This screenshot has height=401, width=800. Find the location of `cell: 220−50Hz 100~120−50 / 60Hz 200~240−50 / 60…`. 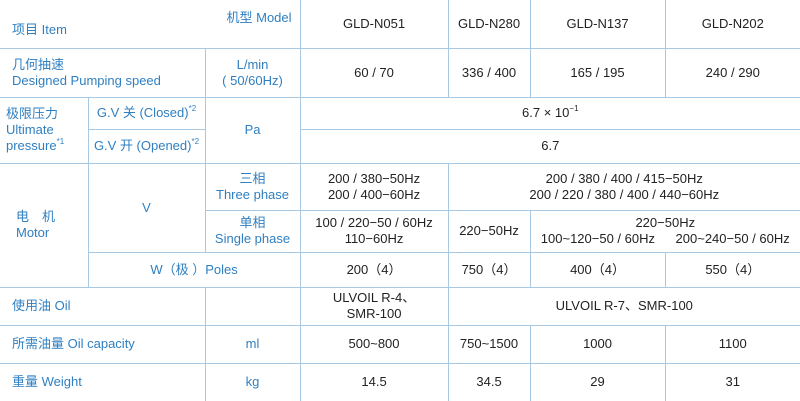

cell: 220−50Hz 100~120−50 / 60Hz 200~240−50 / 60… is located at coordinates (664, 231).